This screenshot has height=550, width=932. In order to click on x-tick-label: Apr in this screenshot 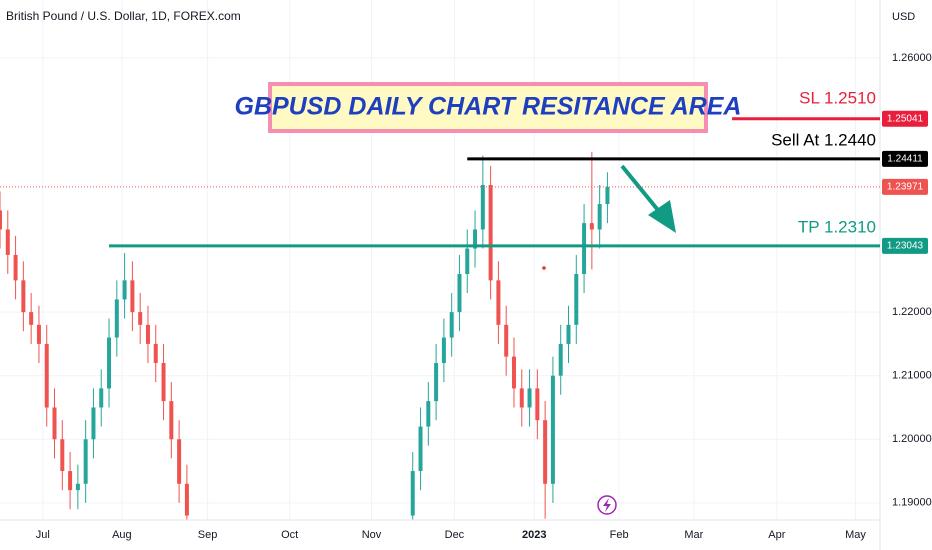, I will do `click(776, 535)`.